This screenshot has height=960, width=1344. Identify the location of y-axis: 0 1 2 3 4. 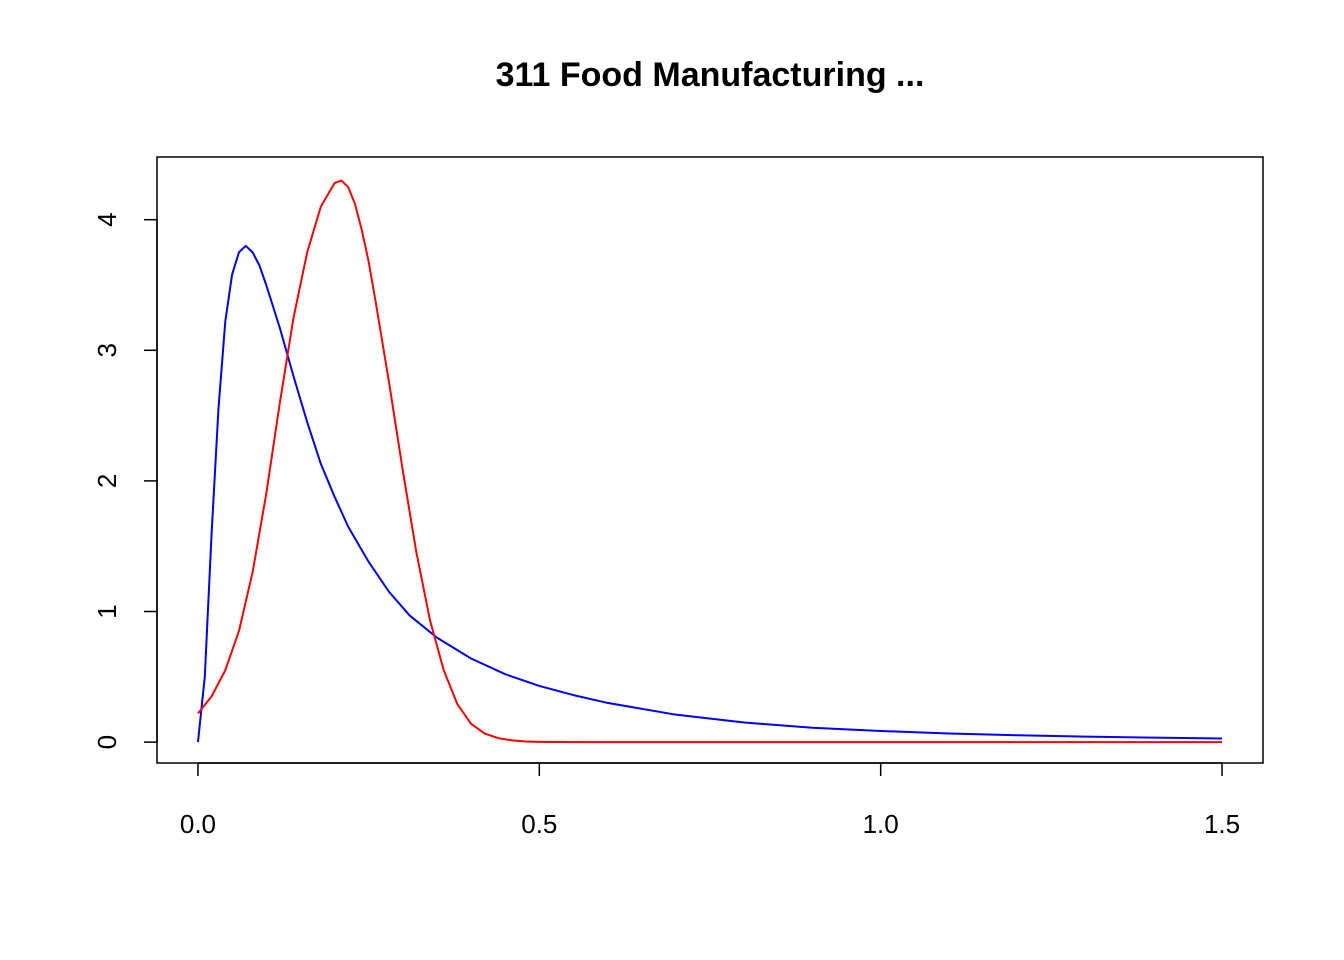
(125, 480).